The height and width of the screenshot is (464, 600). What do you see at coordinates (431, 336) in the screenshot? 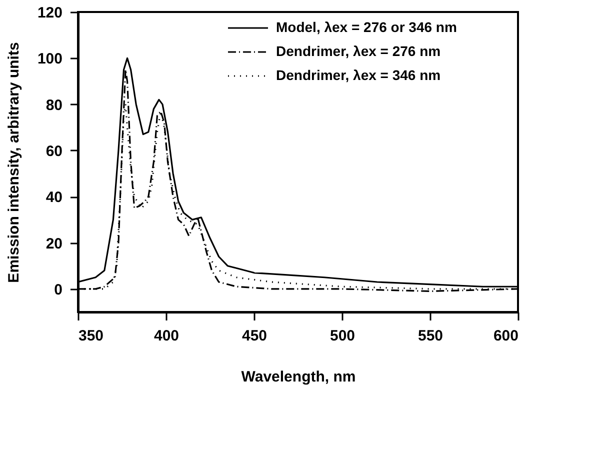
I see `x-tick-label: 550` at bounding box center [431, 336].